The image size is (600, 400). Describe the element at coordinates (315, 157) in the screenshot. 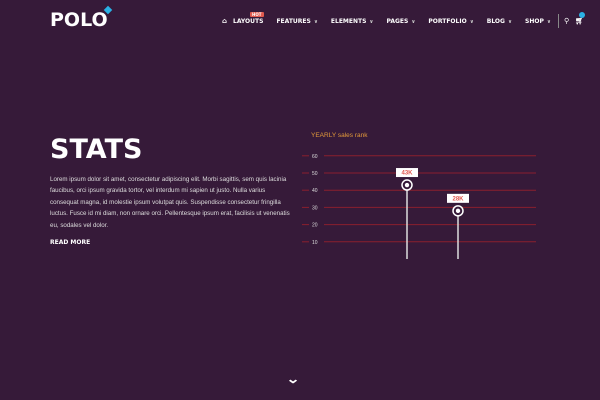

I see `y-tick-label: 60` at that location.